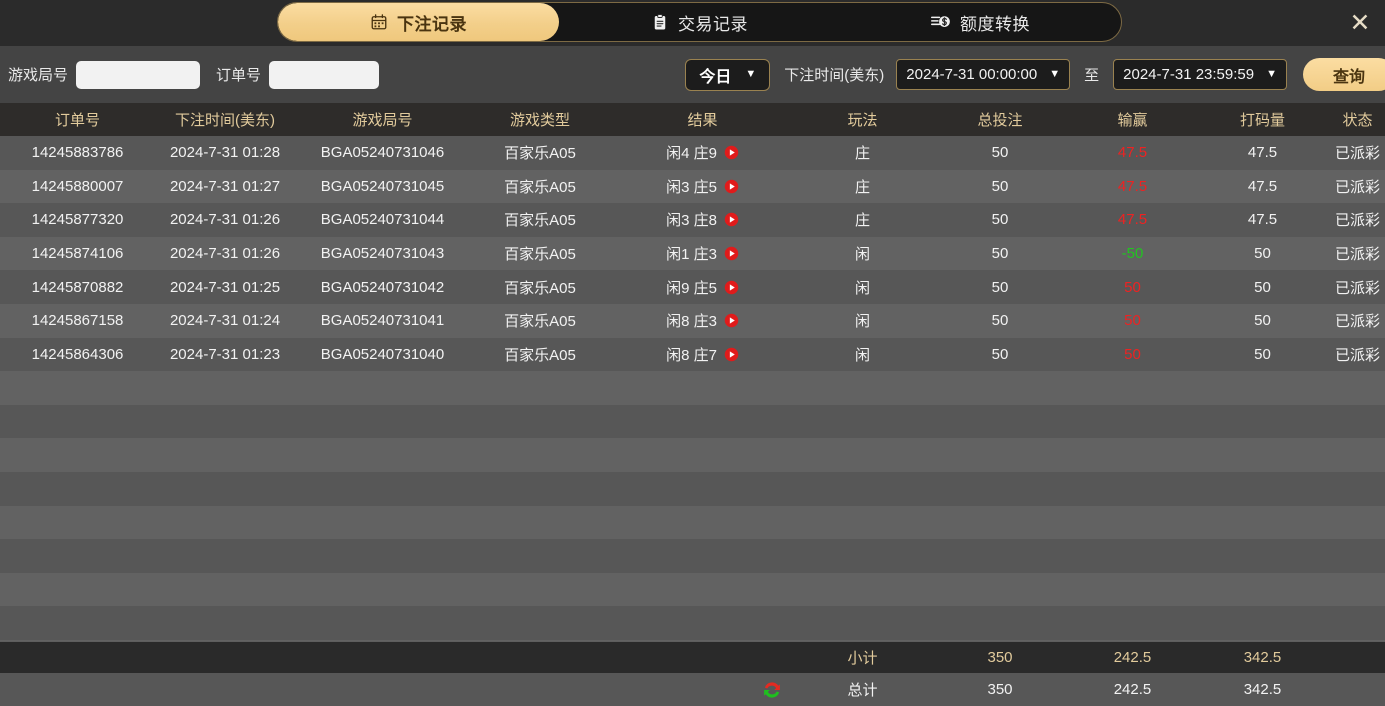 Image resolution: width=1385 pixels, height=706 pixels. What do you see at coordinates (382, 321) in the screenshot?
I see `cell-game-round: BGA05240731041` at bounding box center [382, 321].